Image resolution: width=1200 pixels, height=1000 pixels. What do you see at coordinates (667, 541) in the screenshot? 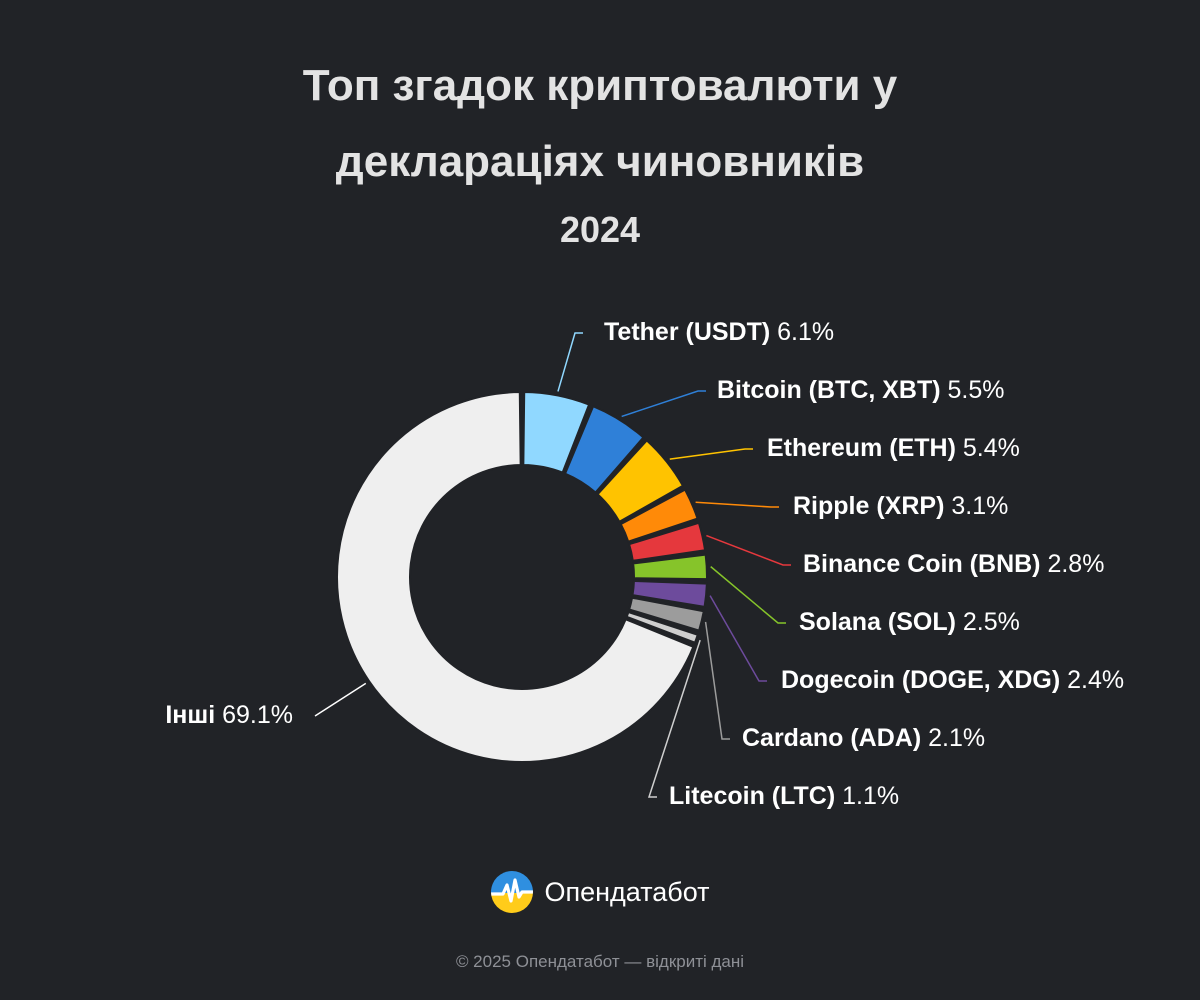
I see `slice-binance-coin-bnb` at bounding box center [667, 541].